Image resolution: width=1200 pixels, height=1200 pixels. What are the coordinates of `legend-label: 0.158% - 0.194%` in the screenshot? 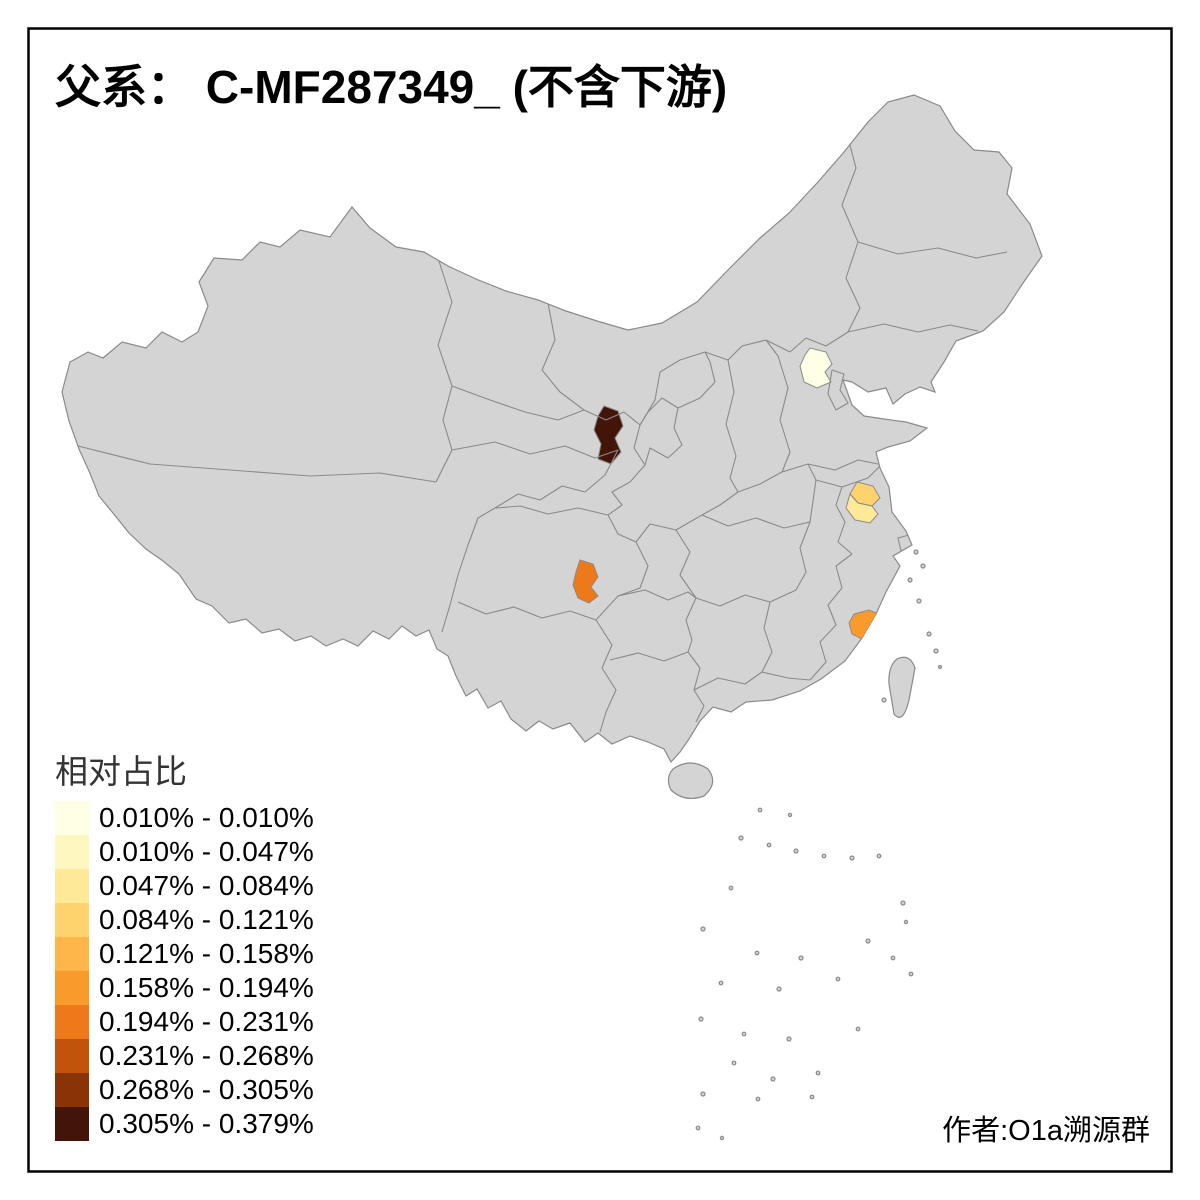 It's located at (206, 987).